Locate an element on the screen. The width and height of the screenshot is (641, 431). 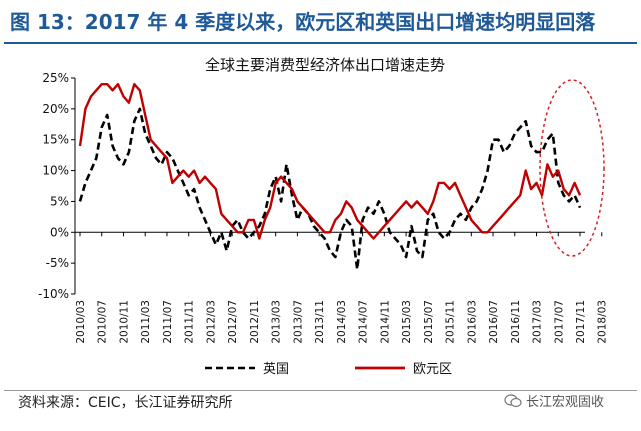
y-tick-label: 25% is located at coordinates (55, 78).